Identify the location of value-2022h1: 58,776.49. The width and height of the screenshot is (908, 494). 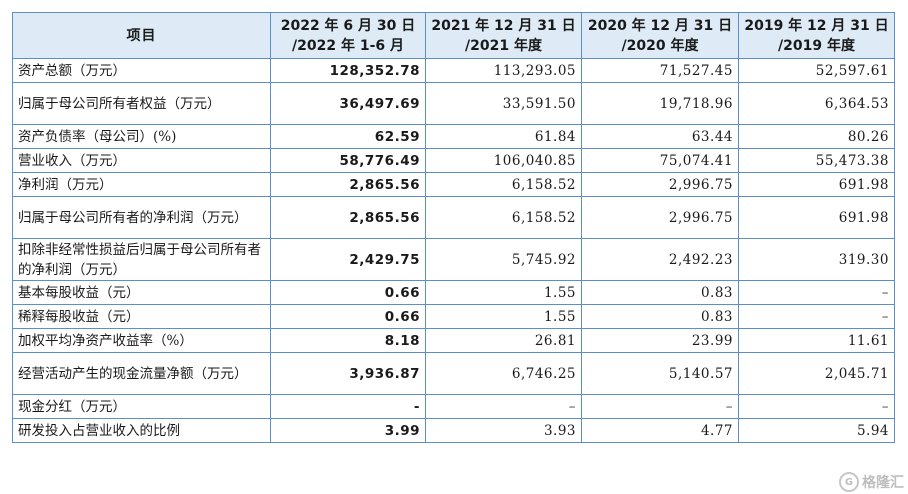
(348, 160).